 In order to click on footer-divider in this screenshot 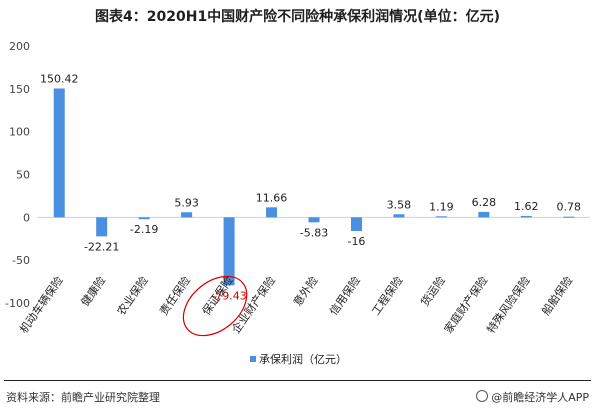, I will do `click(297, 380)`.